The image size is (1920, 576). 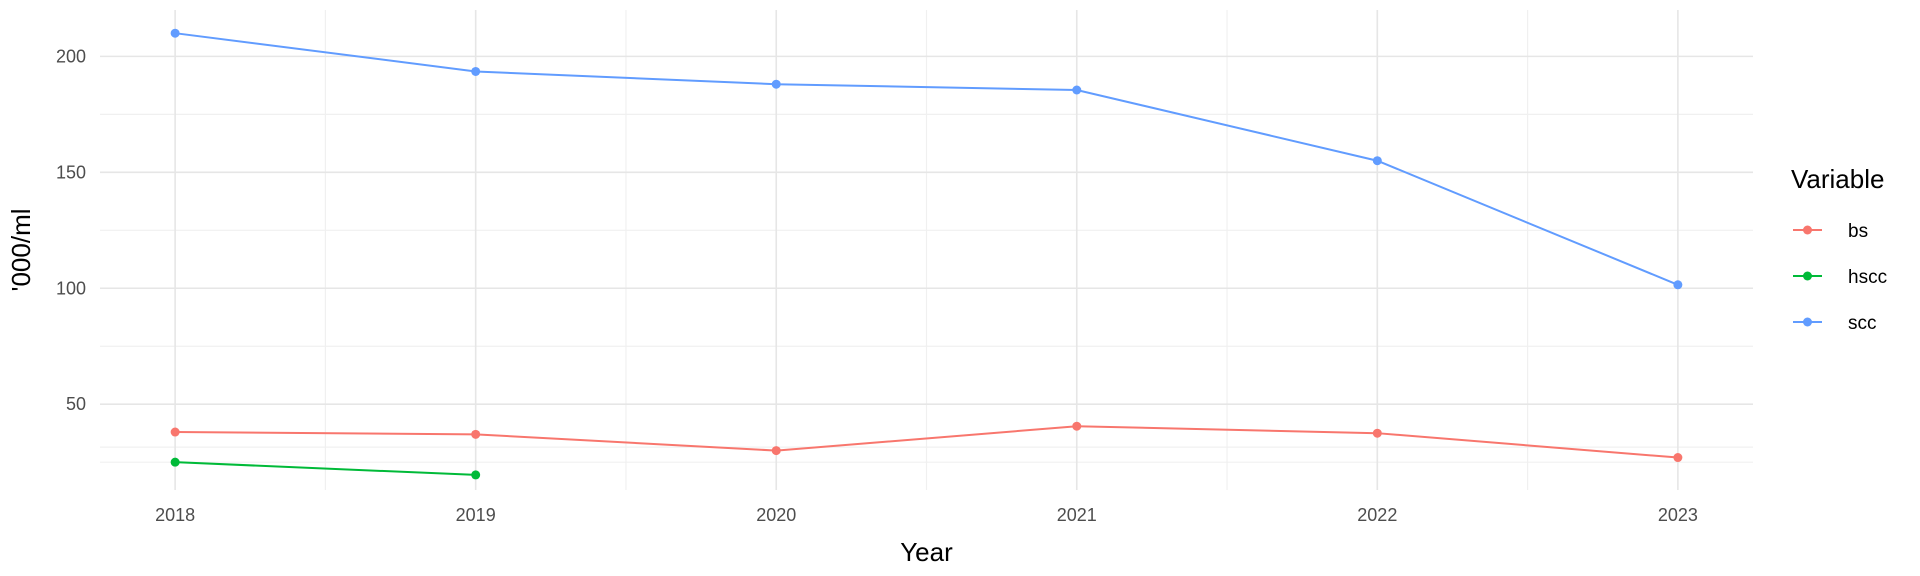 I want to click on x-tick-label: 2019, so click(x=476, y=515).